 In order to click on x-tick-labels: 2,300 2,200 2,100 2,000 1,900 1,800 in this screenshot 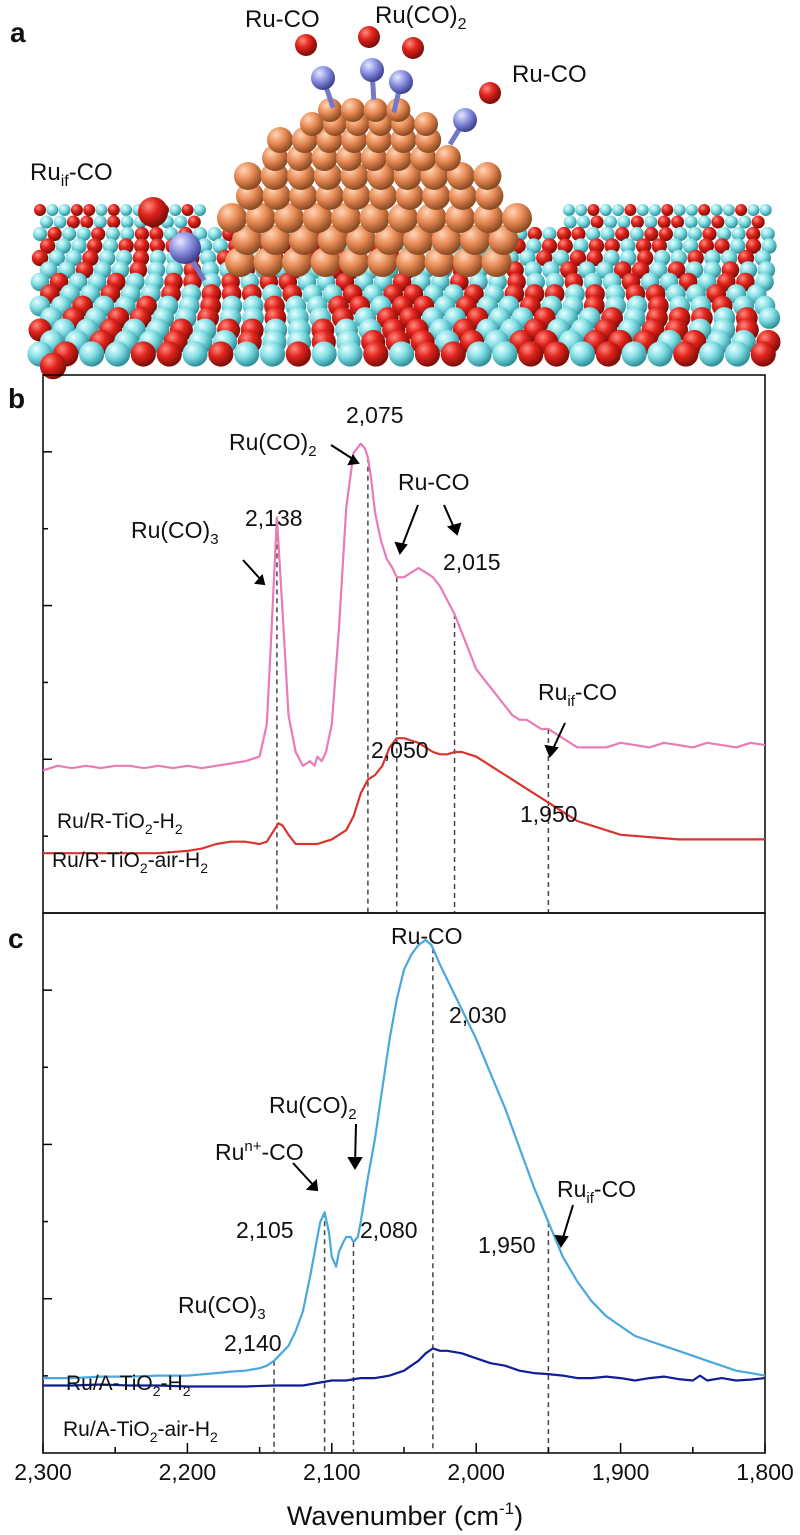, I will do `click(404, 1472)`.